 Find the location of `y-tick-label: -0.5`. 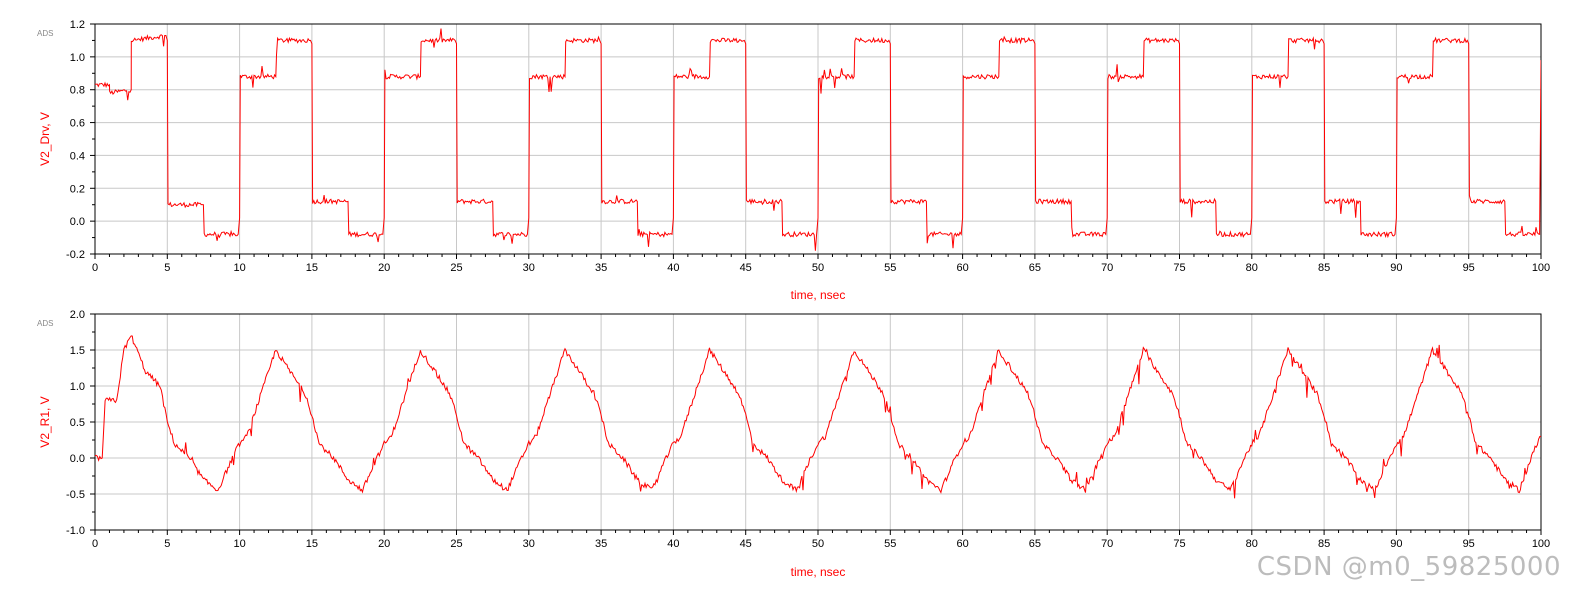

y-tick-label: -0.5 is located at coordinates (75, 495).